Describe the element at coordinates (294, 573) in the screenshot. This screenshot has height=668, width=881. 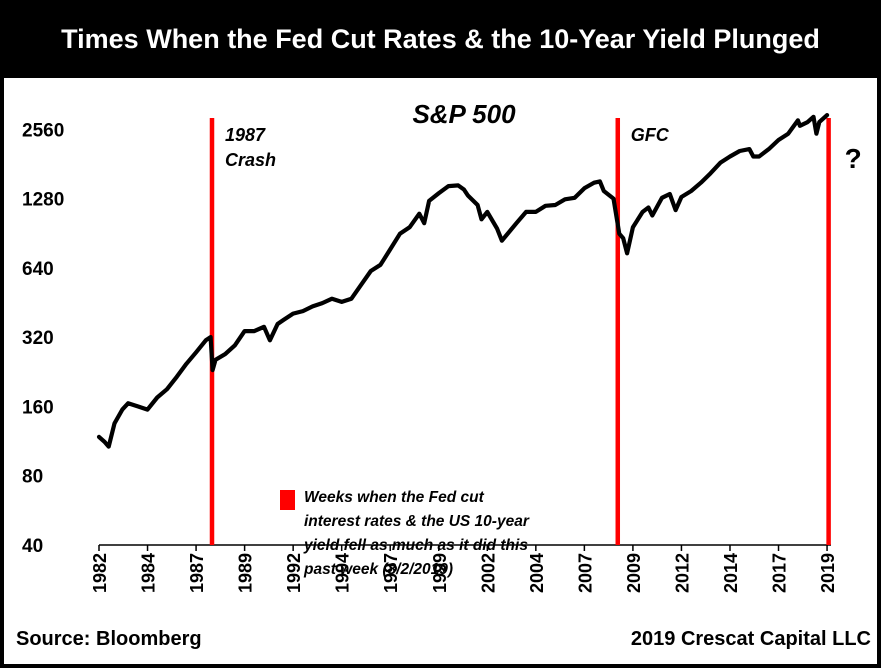
I see `x-tick-label: 1992` at that location.